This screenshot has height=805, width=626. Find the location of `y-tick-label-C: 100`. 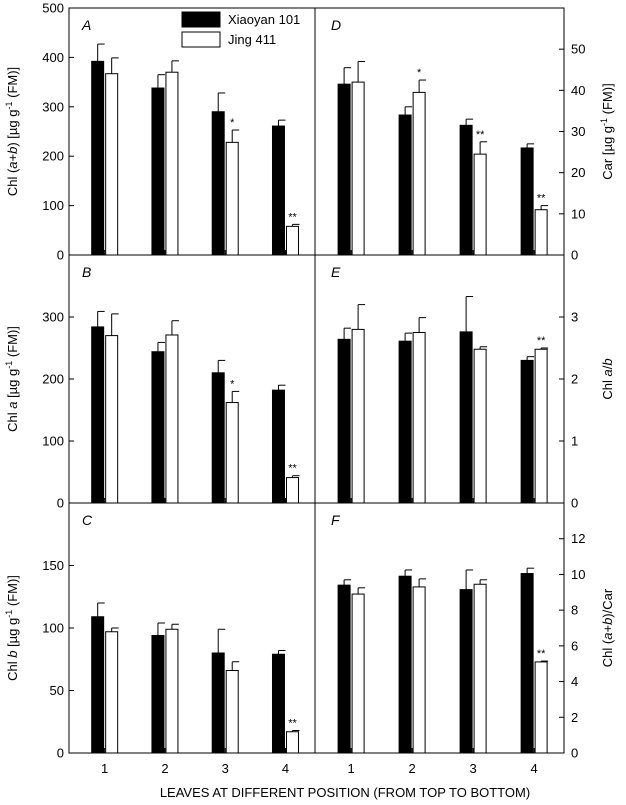

y-tick-label-C: 100 is located at coordinates (53, 628).